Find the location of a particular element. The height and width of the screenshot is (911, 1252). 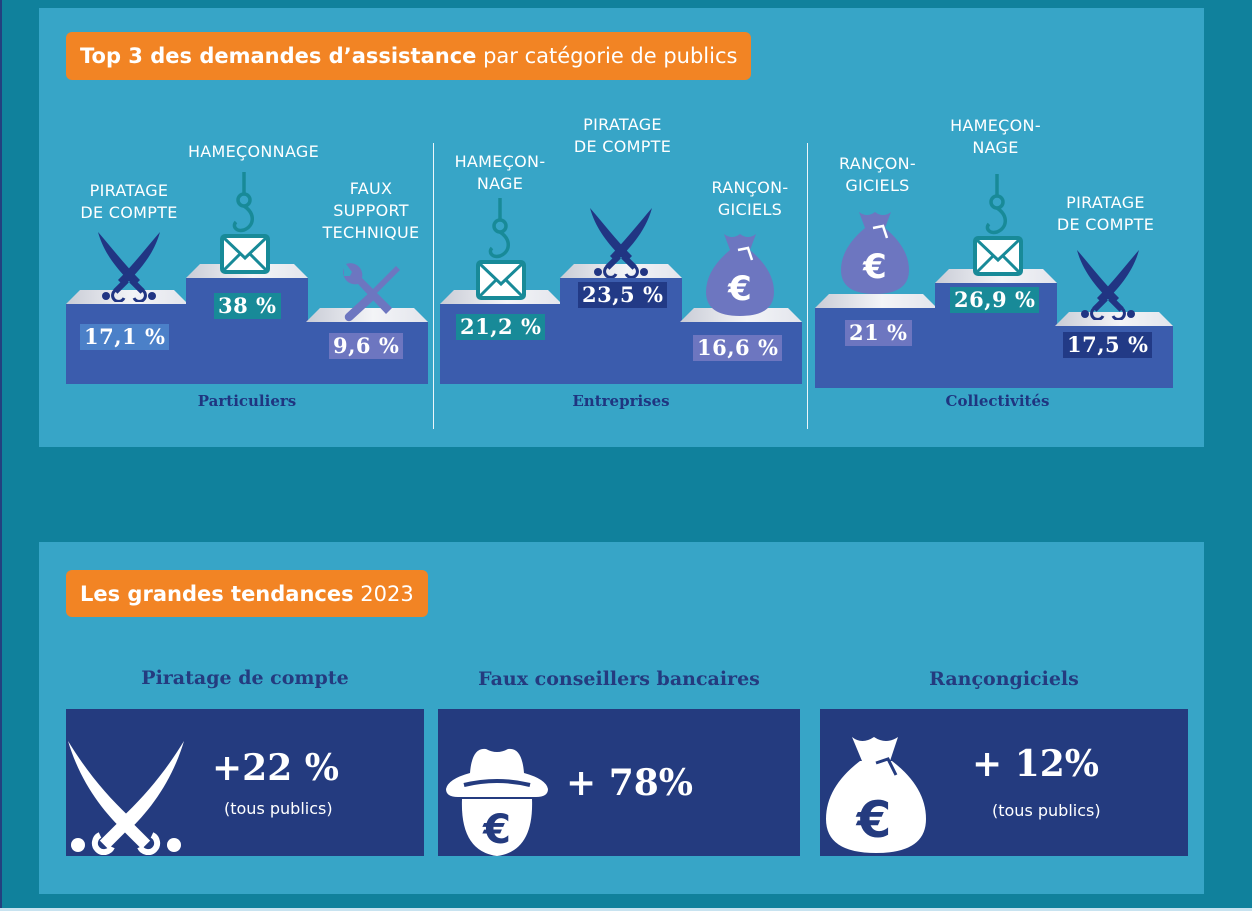

trend-title: Faux conseillers bancaires is located at coordinates (619, 679).